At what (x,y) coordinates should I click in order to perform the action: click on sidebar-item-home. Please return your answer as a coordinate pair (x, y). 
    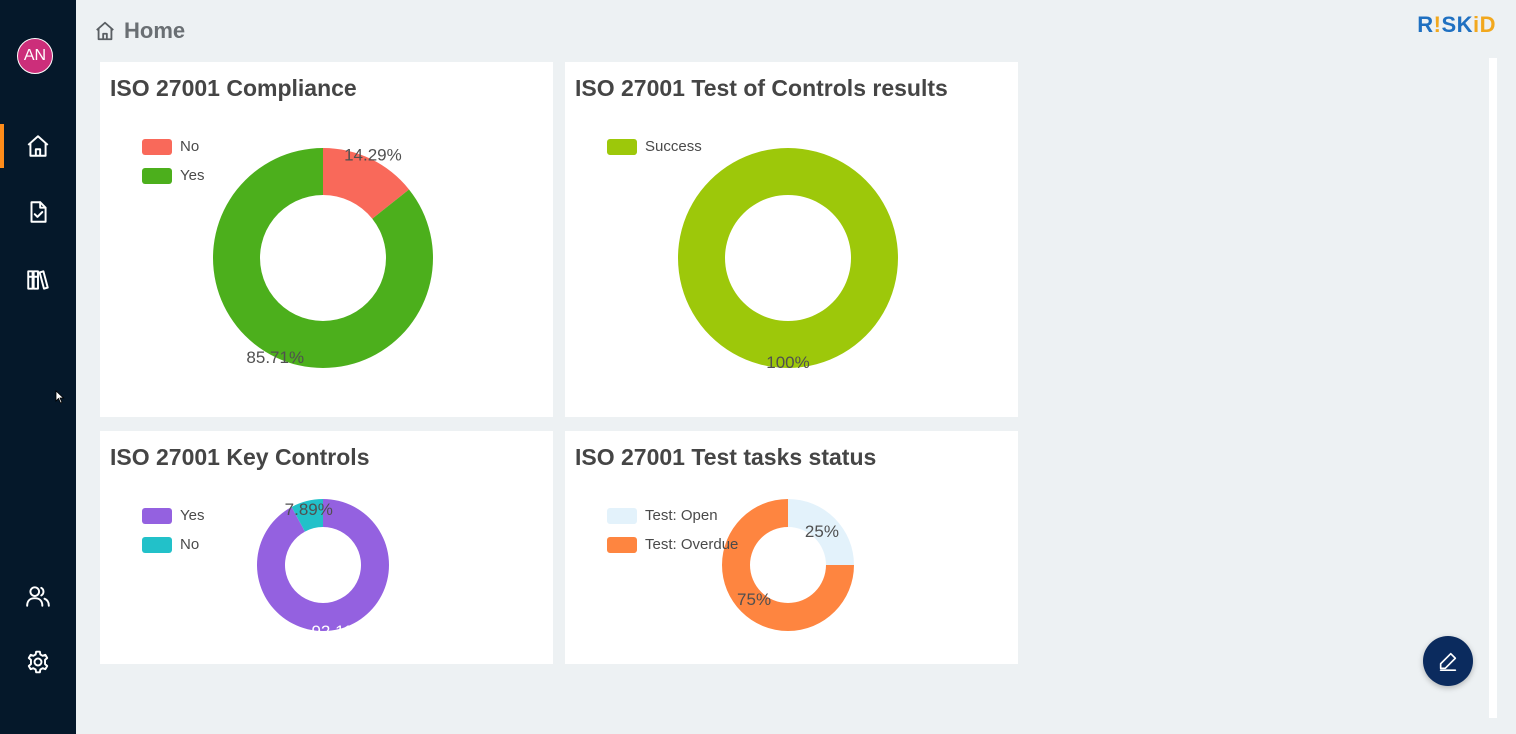
    Looking at the image, I should click on (38, 146).